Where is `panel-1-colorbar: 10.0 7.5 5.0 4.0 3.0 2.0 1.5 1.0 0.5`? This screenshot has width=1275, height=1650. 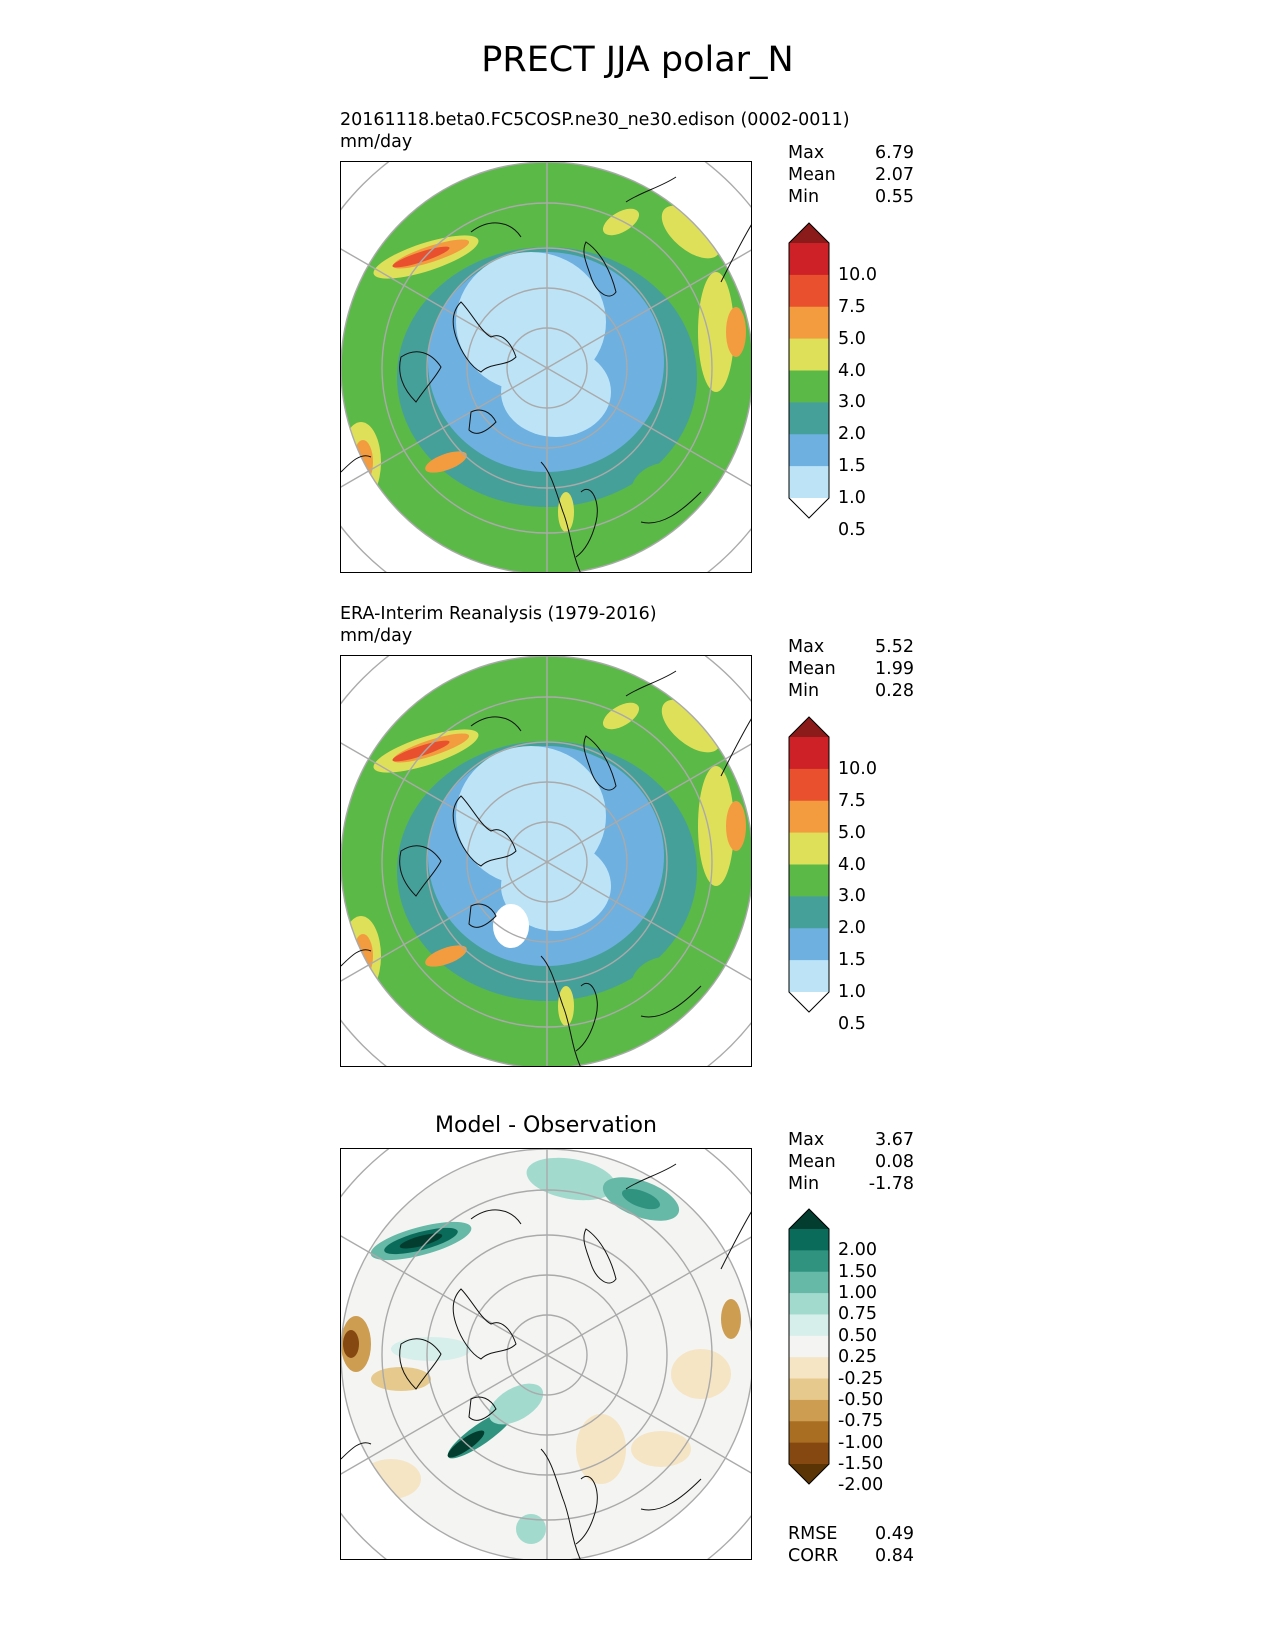 panel-1-colorbar: 10.0 7.5 5.0 4.0 3.0 2.0 1.5 1.0 0.5 is located at coordinates (858, 381).